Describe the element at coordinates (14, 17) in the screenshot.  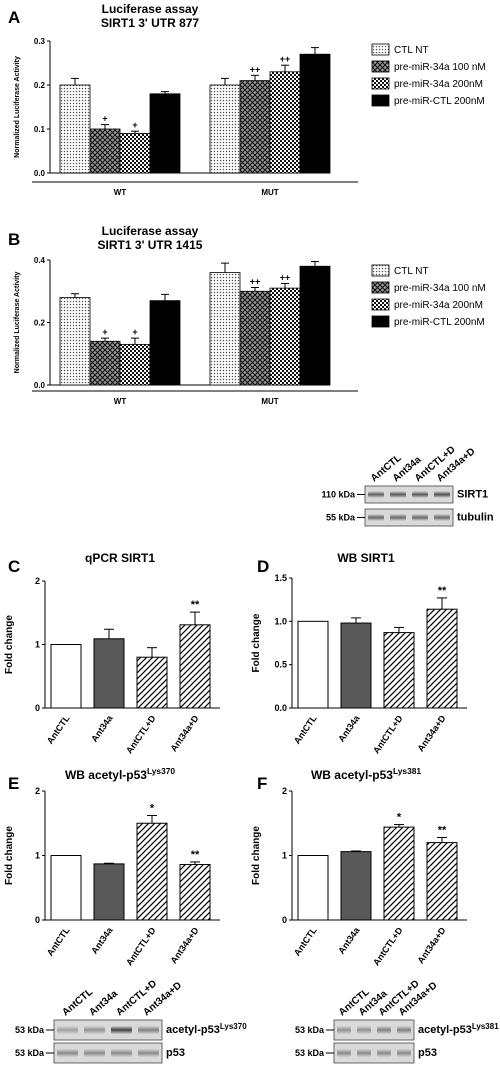
I see `panel-letter: A` at that location.